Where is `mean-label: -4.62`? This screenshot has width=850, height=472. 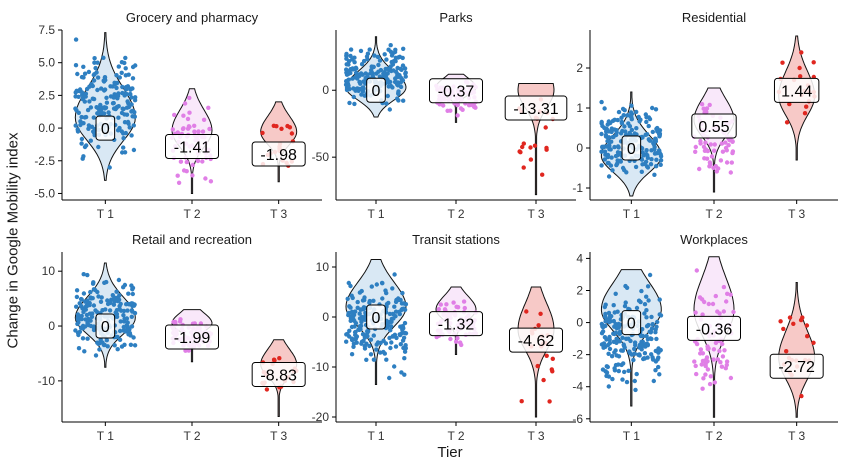
mean-label: -4.62 is located at coordinates (536, 341).